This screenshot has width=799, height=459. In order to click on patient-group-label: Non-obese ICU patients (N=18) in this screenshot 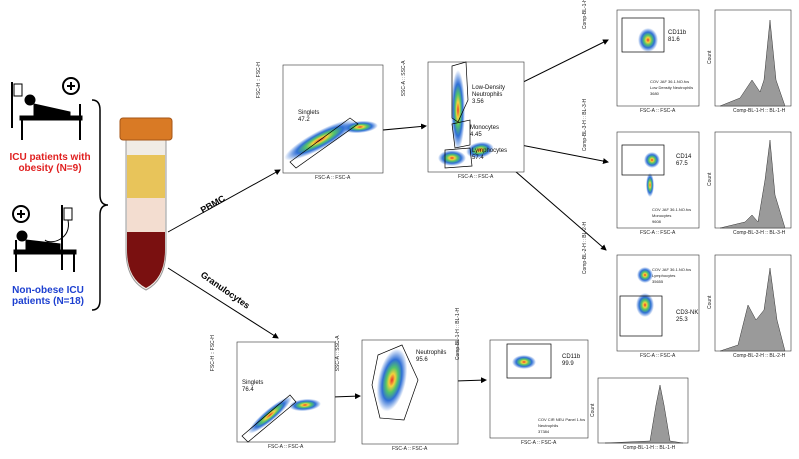, I will do `click(48, 296)`.